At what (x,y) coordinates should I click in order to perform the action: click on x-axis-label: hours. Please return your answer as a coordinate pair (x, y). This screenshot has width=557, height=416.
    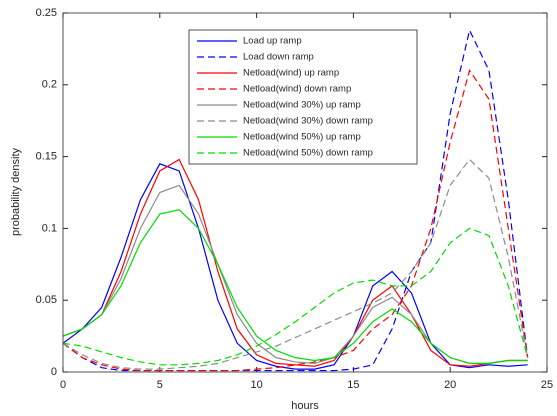
    Looking at the image, I should click on (305, 406).